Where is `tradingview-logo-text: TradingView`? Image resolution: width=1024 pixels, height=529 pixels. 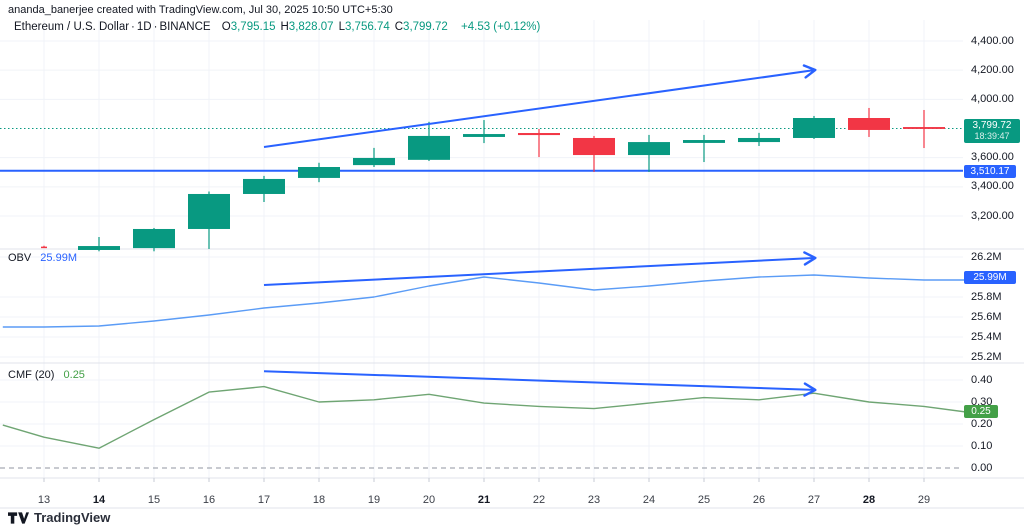
tradingview-logo-text: TradingView is located at coordinates (72, 517).